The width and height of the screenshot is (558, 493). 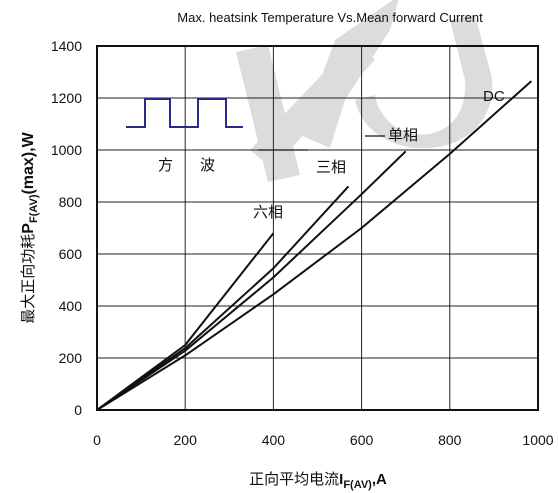 What do you see at coordinates (66, 228) in the screenshot?
I see `y-axis-ticks: 0 200 400 600 800 1000 1200 1400` at bounding box center [66, 228].